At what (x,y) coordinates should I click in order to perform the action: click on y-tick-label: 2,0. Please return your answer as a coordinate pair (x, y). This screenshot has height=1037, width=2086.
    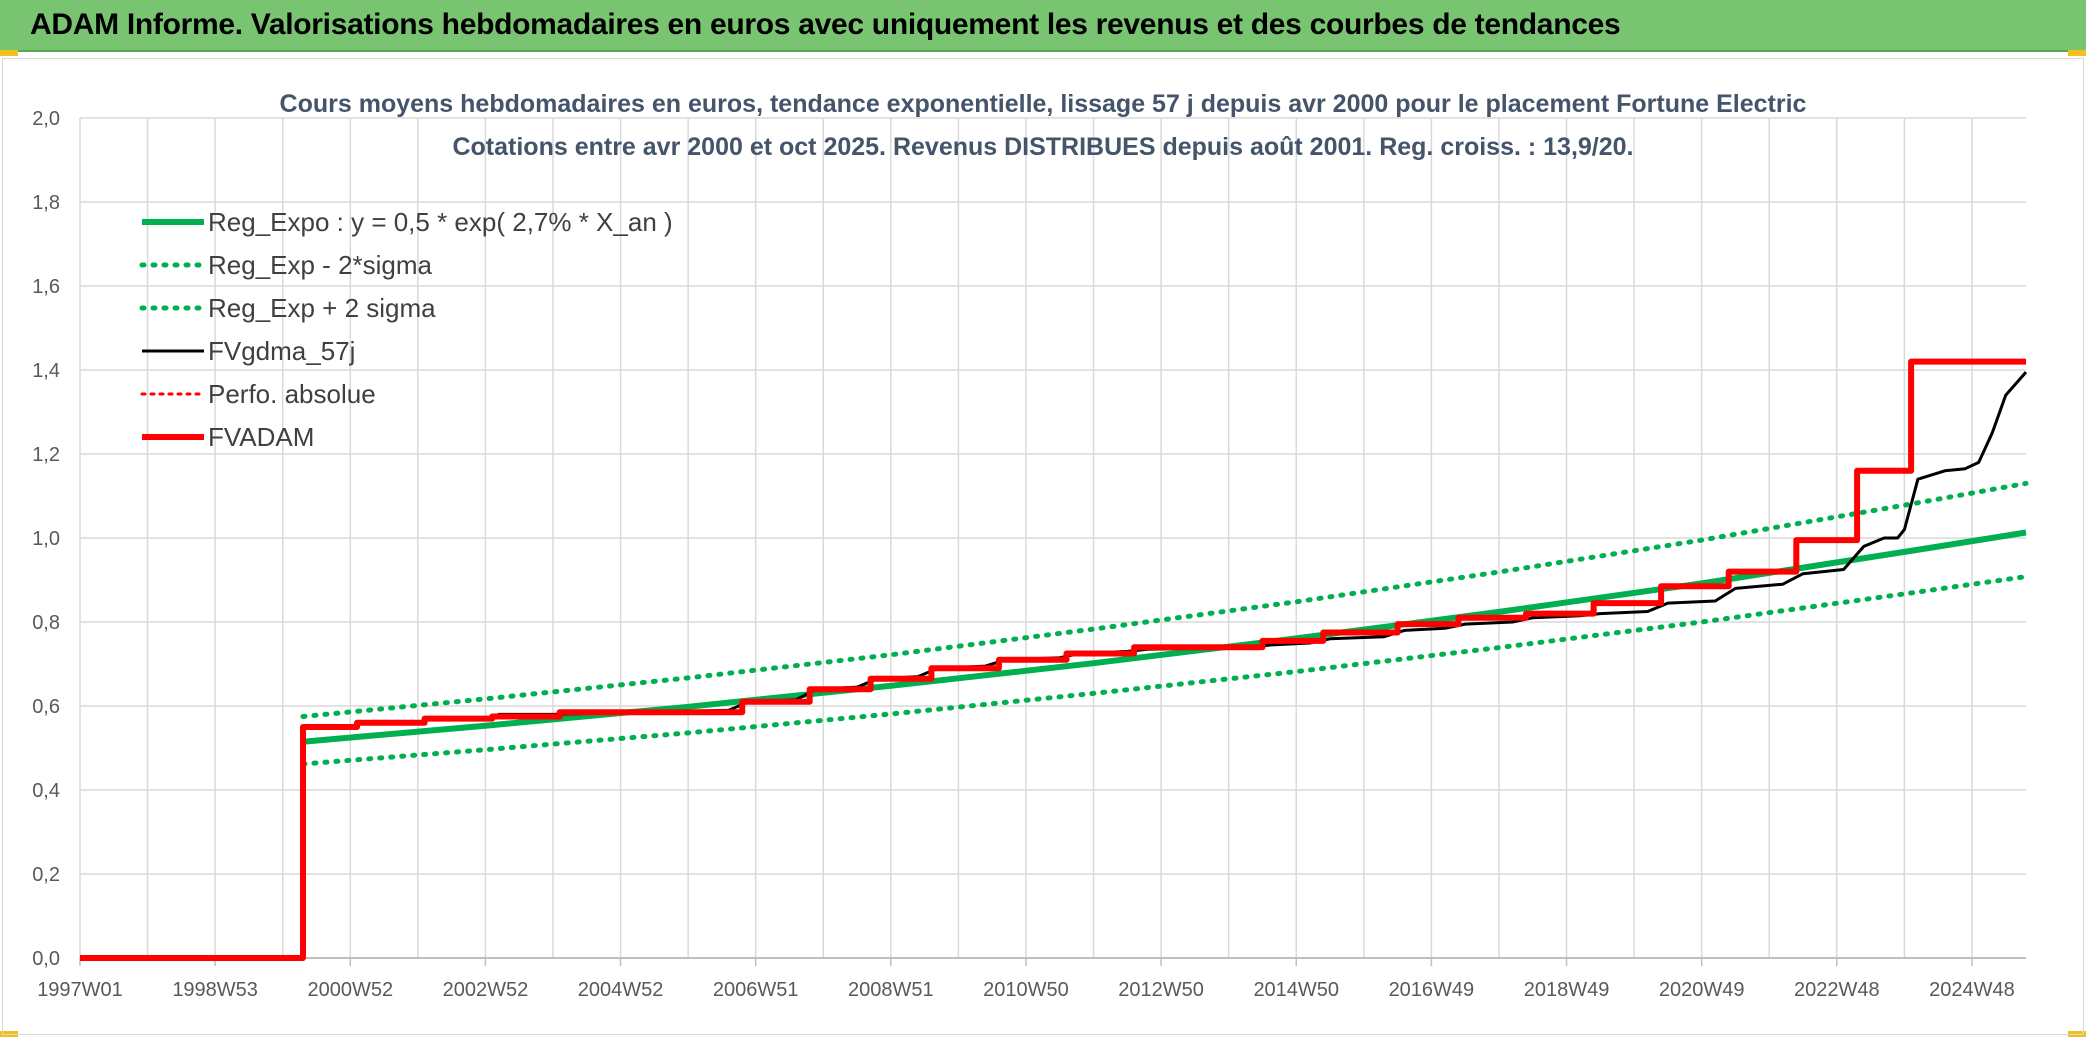
    Looking at the image, I should click on (46, 119).